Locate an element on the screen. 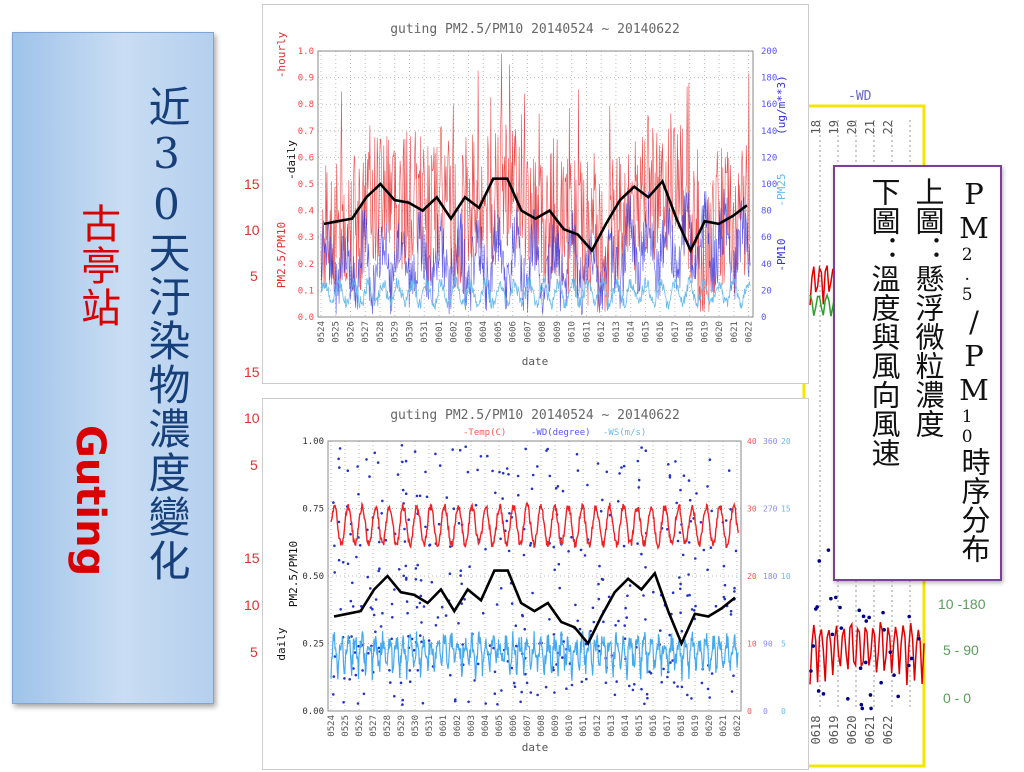 The height and width of the screenshot is (772, 1024). x-tick-label: 0527 is located at coordinates (374, 726).